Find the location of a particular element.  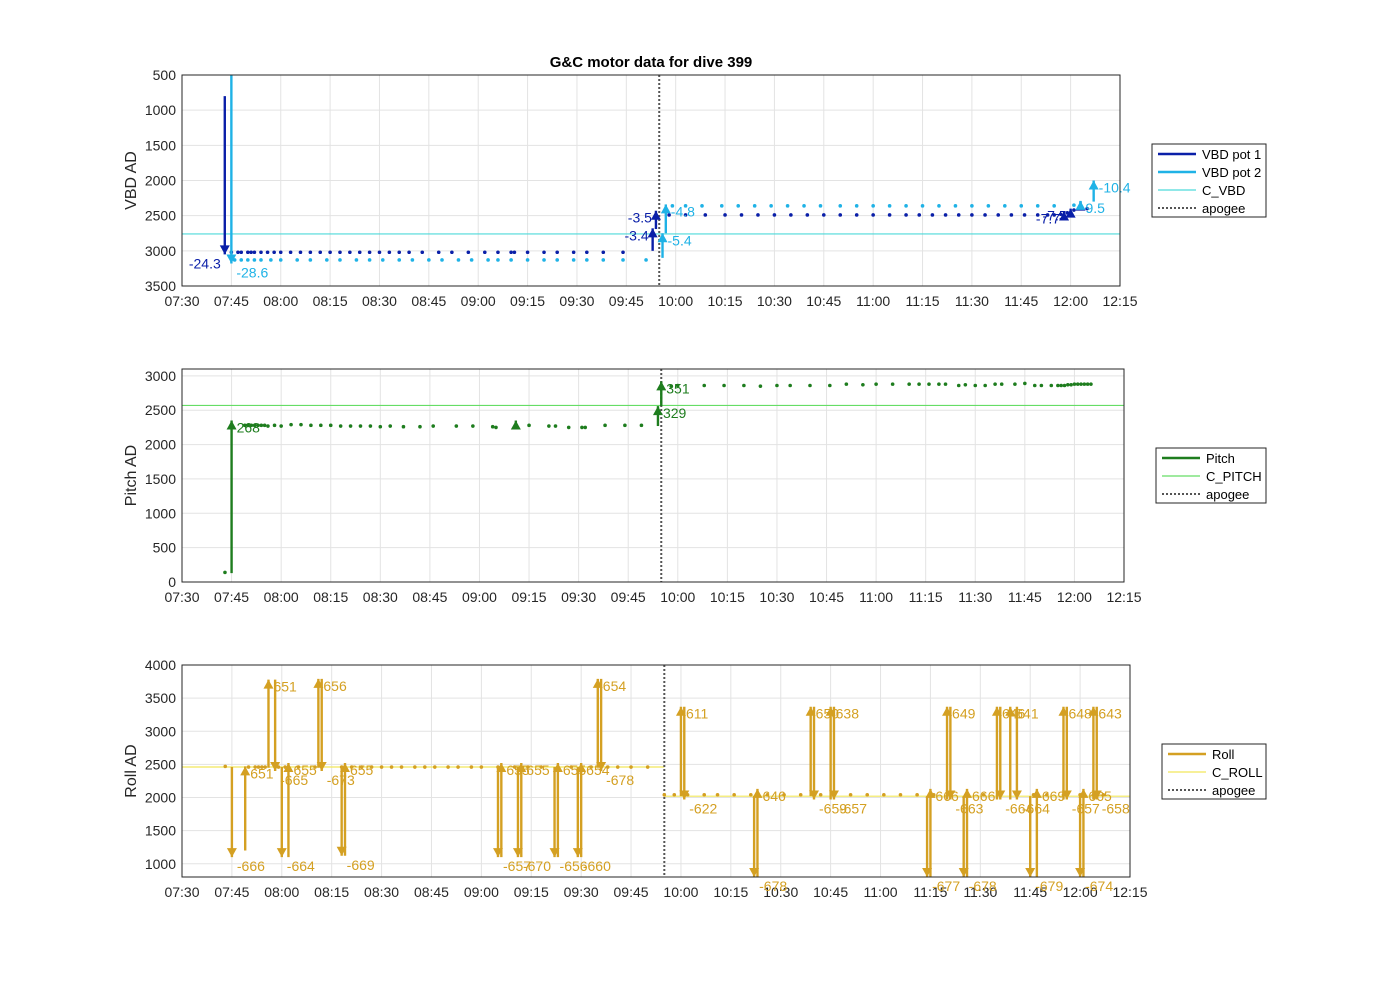

pitch-legend-label: Pitch is located at coordinates (1220, 458).